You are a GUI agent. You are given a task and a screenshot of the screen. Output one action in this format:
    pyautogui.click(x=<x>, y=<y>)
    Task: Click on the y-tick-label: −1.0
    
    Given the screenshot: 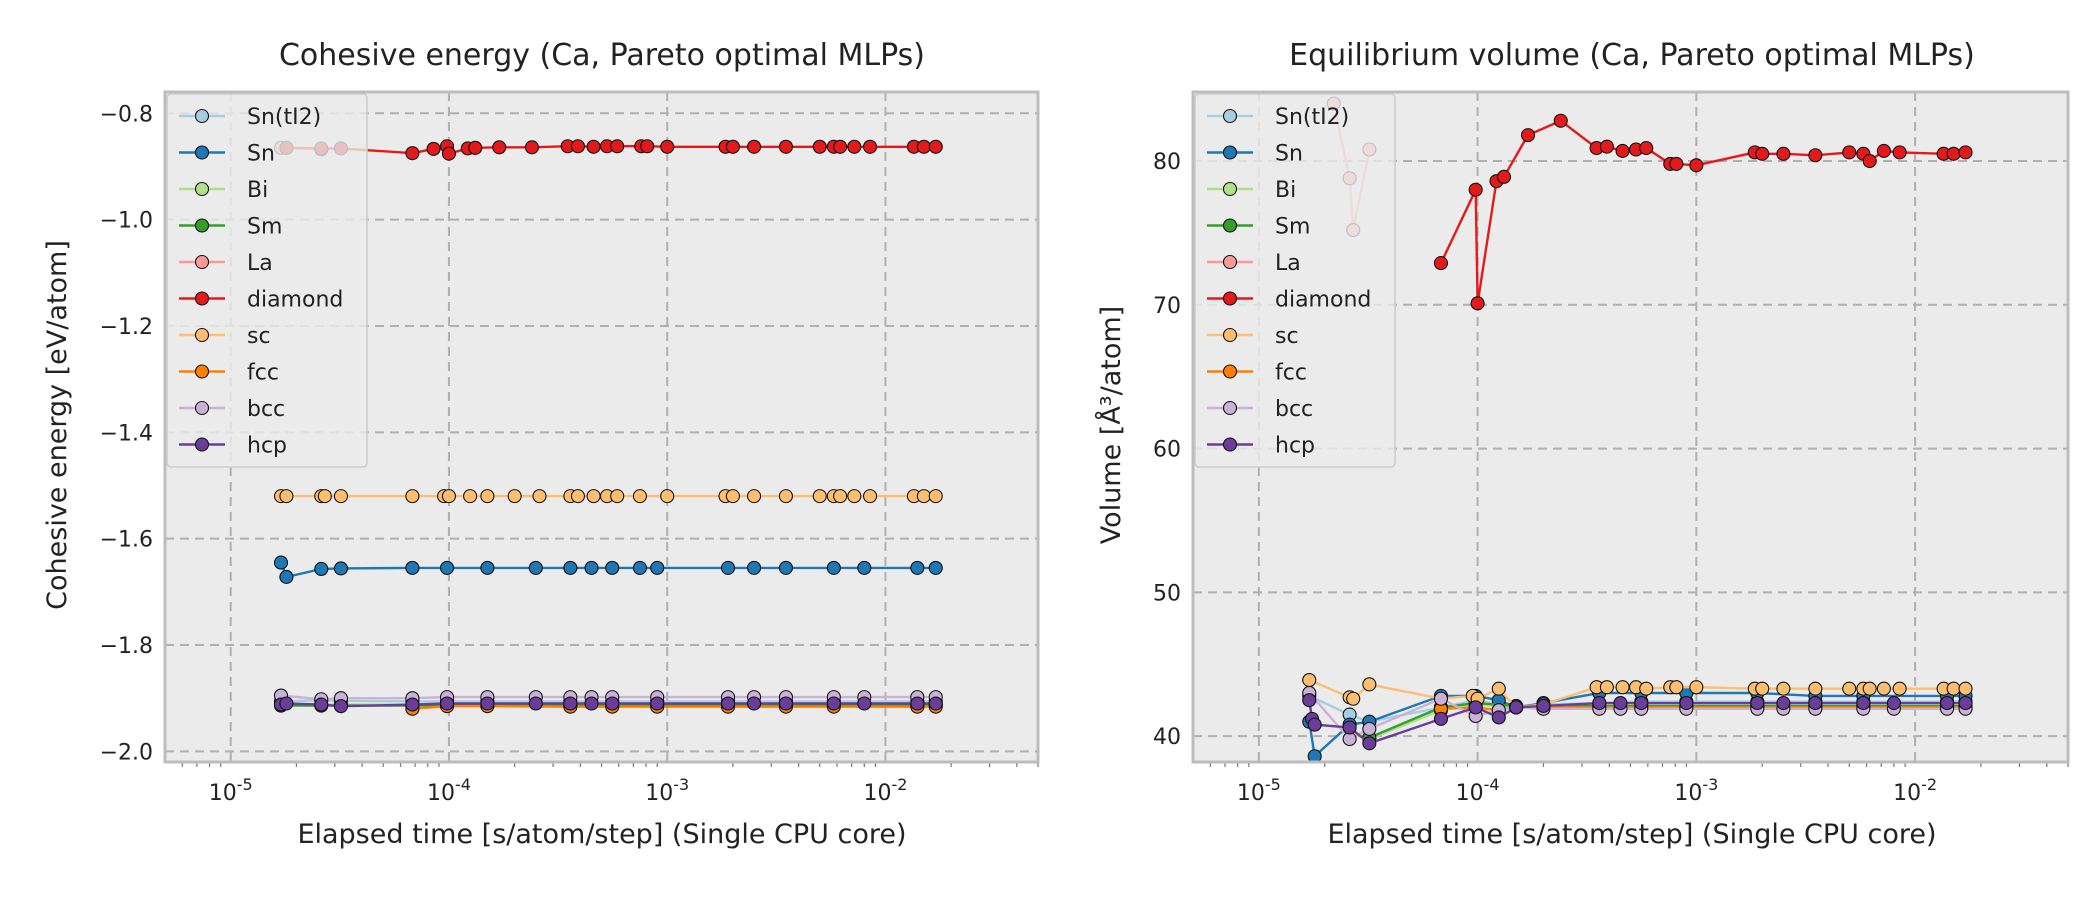 What is the action you would take?
    pyautogui.click(x=126, y=221)
    